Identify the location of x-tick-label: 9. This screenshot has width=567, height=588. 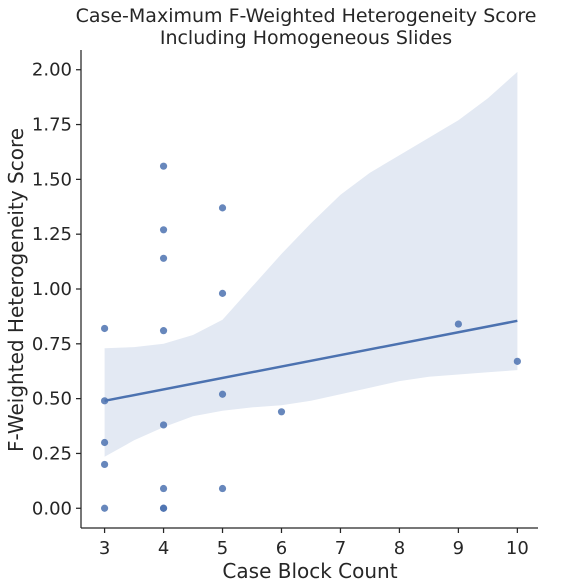
(458, 548).